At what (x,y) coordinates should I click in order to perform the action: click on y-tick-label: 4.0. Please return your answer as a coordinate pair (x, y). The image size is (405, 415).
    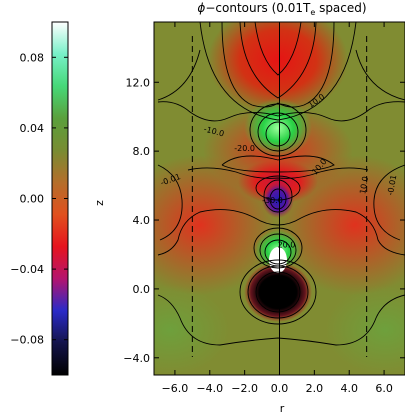
    Looking at the image, I should click on (142, 220).